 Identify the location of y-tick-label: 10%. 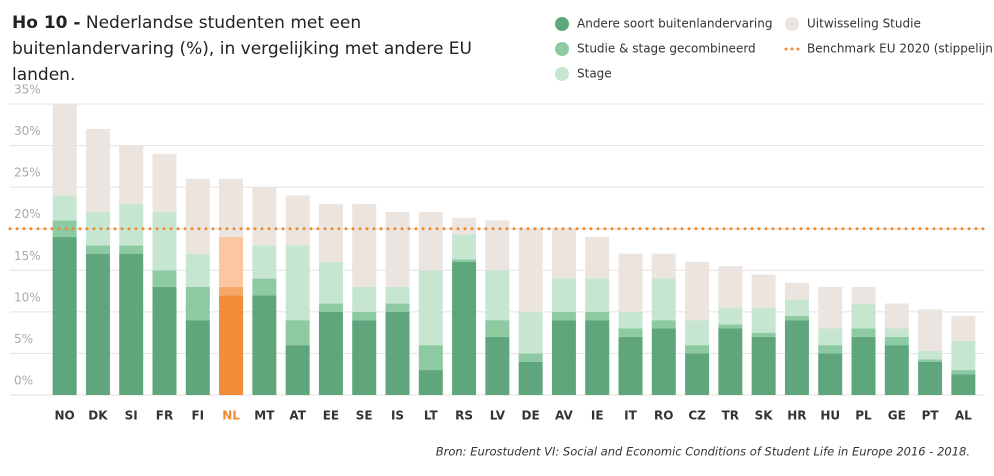
(27, 297).